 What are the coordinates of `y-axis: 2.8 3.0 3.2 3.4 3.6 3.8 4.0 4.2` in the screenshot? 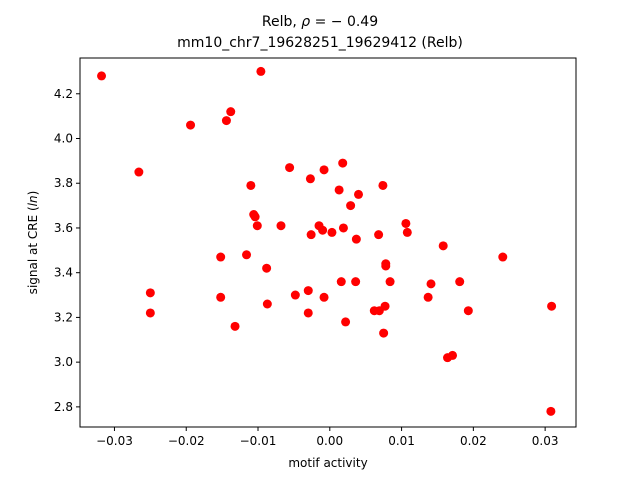 It's located at (67, 250).